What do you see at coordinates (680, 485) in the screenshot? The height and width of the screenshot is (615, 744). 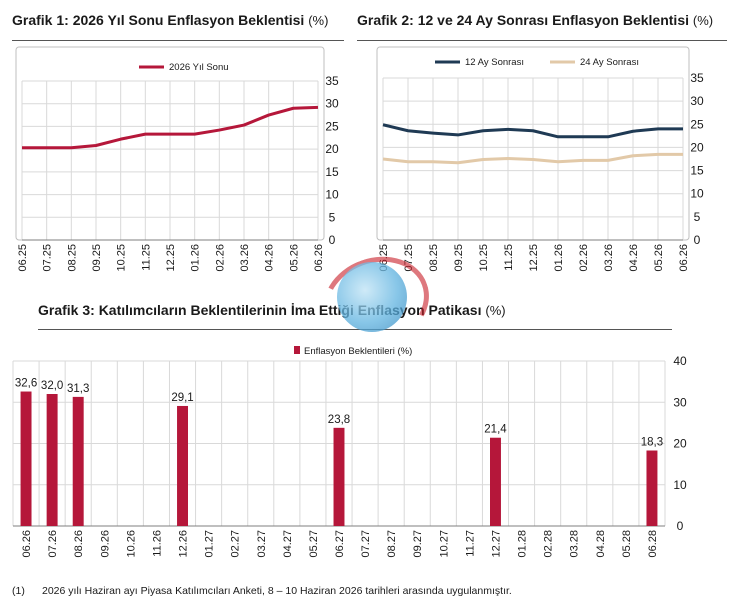 I see `chart3-y-tick-label: 10` at bounding box center [680, 485].